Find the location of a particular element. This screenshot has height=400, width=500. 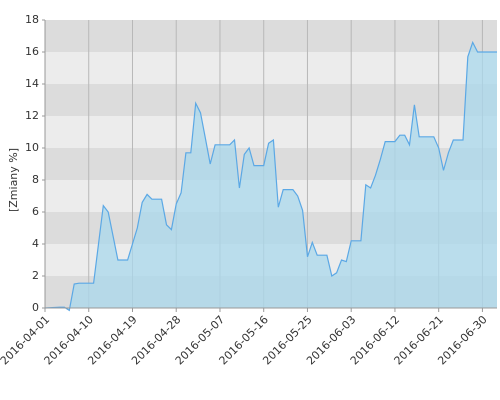

y-tick-label: 12 is located at coordinates (32, 115).